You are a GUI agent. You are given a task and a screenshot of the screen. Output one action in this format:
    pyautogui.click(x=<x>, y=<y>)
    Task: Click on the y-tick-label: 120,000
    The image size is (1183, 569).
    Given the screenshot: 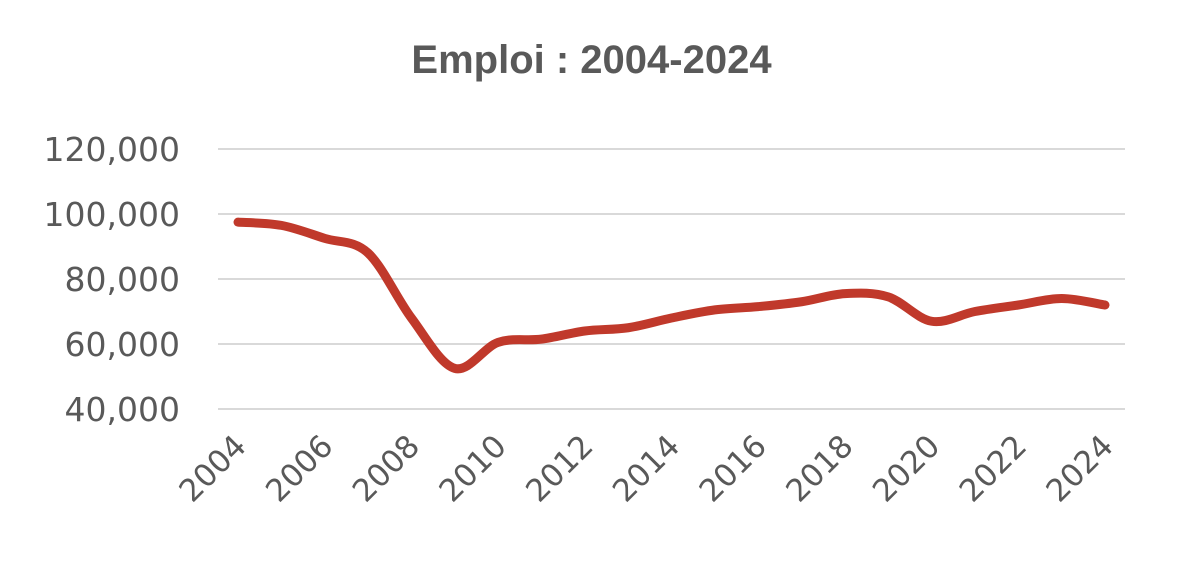 What is the action you would take?
    pyautogui.click(x=112, y=149)
    